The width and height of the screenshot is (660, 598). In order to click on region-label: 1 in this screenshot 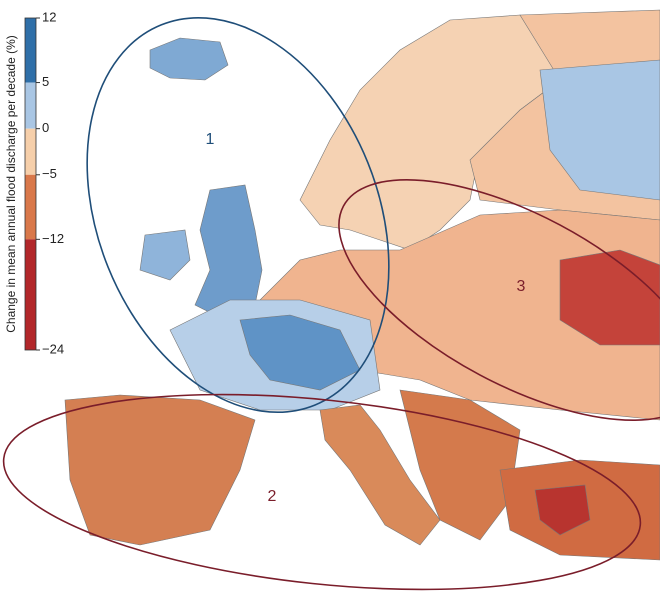, I will do `click(210, 139)`.